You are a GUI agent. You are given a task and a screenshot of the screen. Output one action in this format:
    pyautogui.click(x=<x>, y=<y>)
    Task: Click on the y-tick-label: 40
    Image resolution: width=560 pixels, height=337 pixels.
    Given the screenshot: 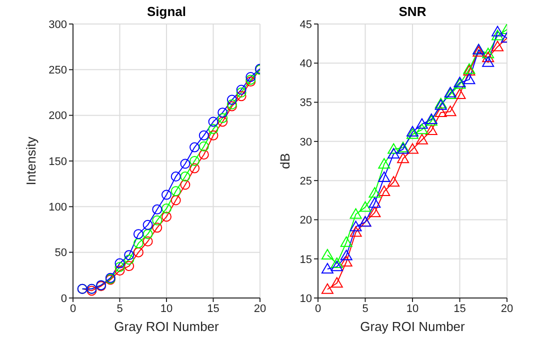 What is the action you would take?
    pyautogui.click(x=306, y=64)
    